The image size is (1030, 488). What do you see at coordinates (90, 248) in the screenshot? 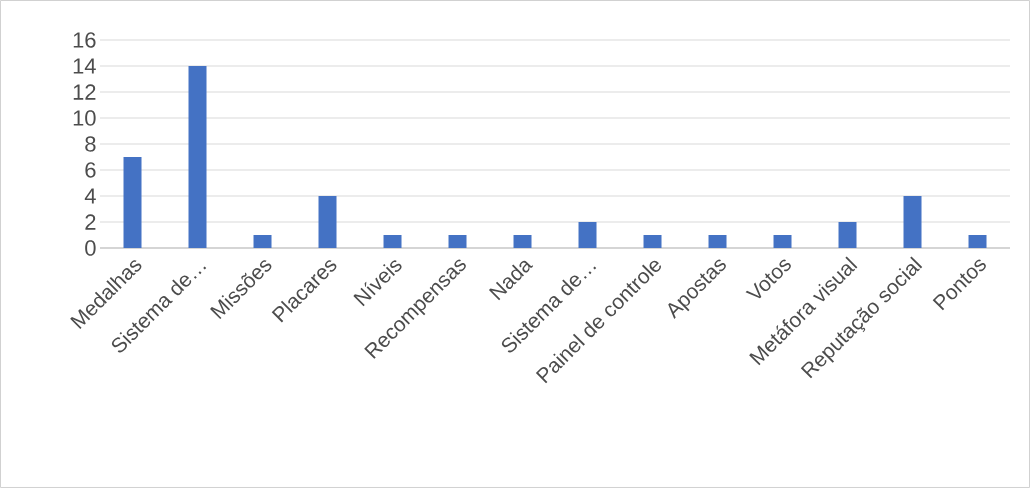
I see `y-tick-label: 0` at bounding box center [90, 248].